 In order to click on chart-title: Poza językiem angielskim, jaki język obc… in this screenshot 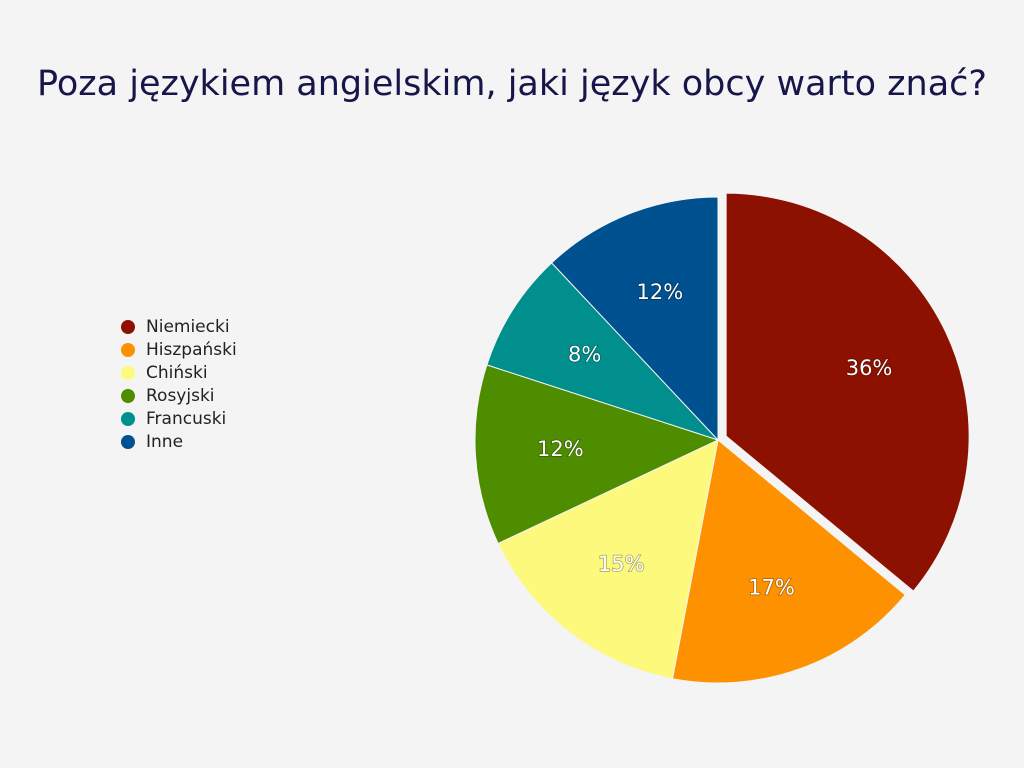, I will do `click(512, 84)`.